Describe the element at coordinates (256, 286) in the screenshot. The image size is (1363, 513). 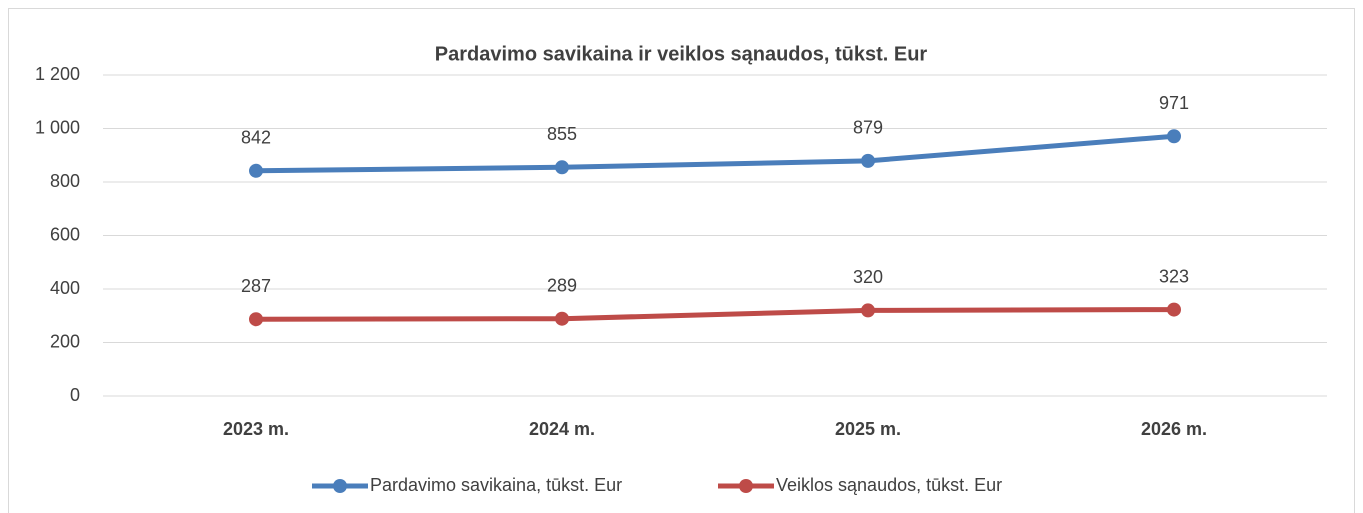
I see `data-label: 287` at that location.